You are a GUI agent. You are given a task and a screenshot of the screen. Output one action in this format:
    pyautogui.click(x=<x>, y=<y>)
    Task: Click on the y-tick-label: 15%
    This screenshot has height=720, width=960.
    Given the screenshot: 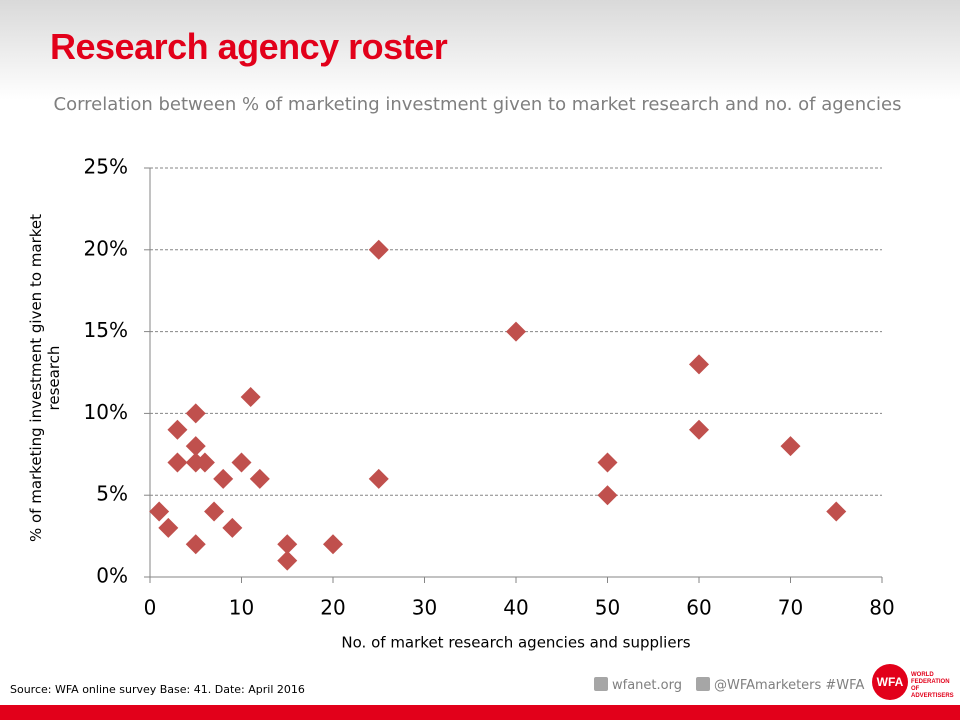 What is the action you would take?
    pyautogui.click(x=106, y=330)
    